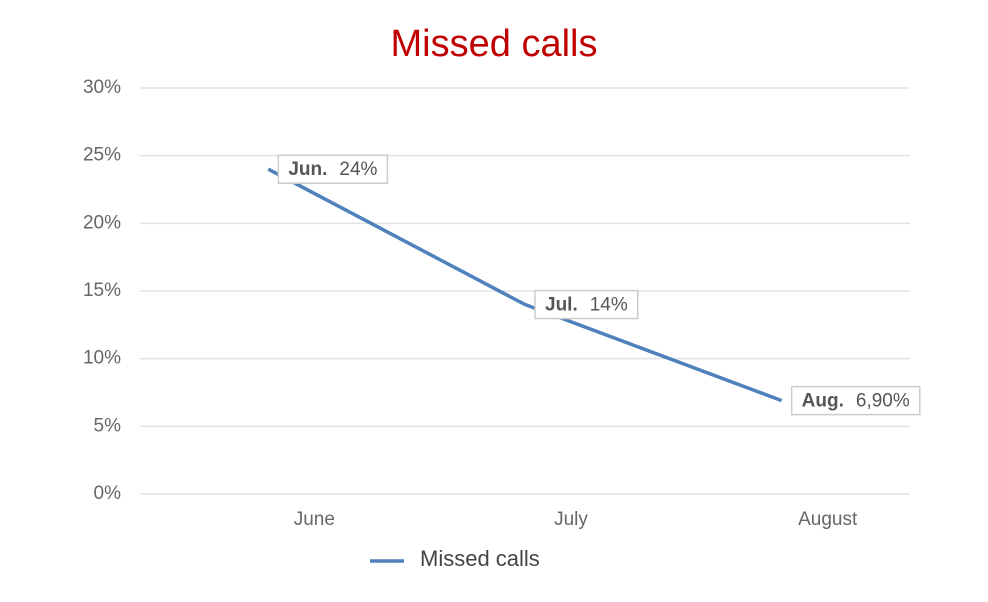 This screenshot has height=602, width=988. I want to click on data-label: Jul. 14%, so click(586, 304).